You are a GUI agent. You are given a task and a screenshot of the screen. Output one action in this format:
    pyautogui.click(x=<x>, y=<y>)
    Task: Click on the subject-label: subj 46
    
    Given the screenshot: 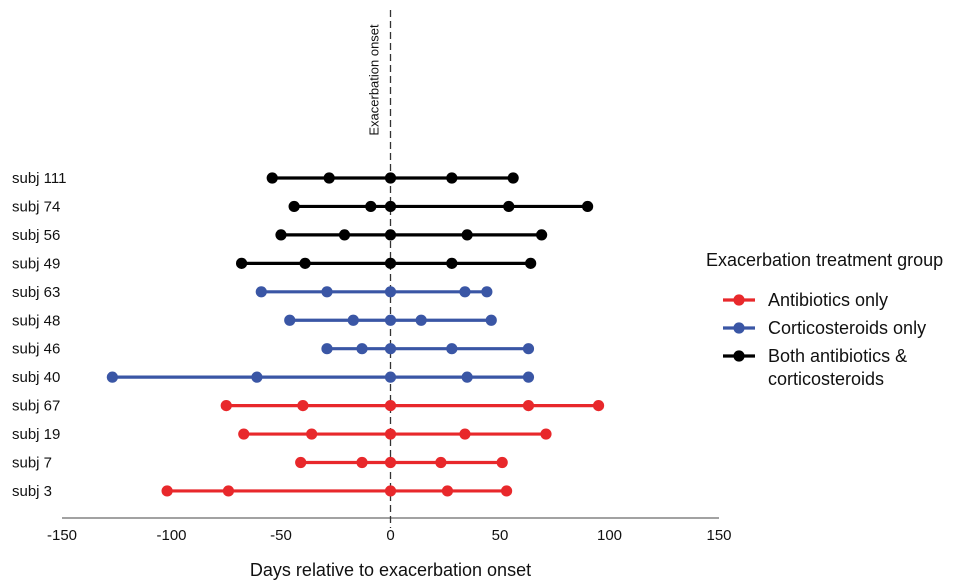 What is the action you would take?
    pyautogui.click(x=36, y=349)
    